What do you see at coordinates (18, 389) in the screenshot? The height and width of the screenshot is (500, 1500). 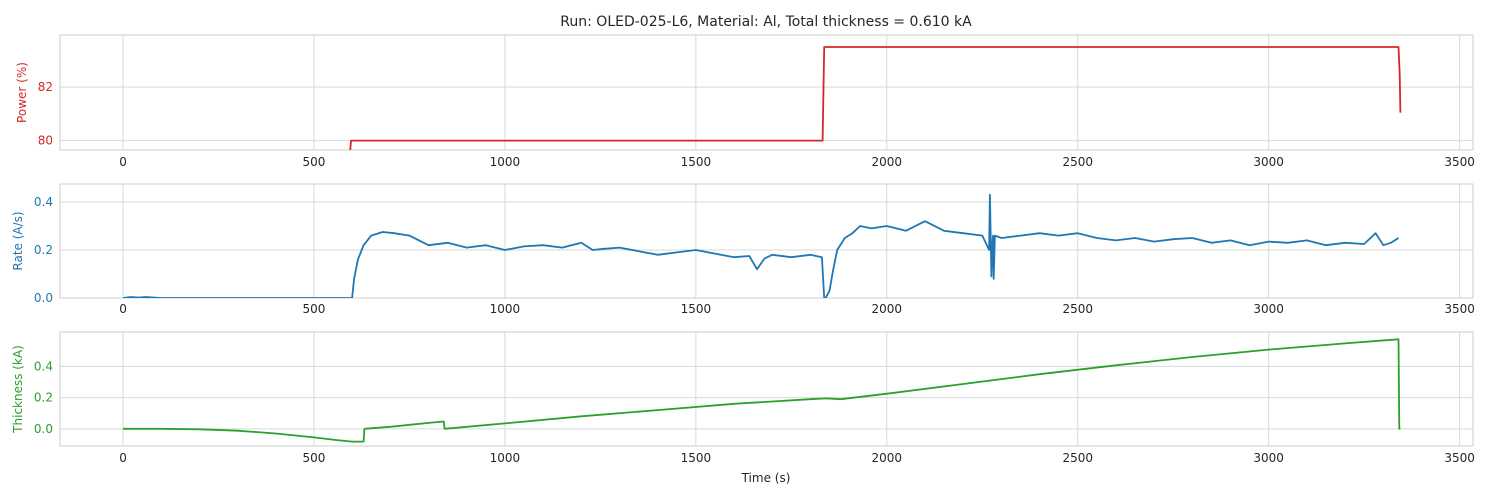 I see `y-axis-label: Thickness (kA)` at bounding box center [18, 389].